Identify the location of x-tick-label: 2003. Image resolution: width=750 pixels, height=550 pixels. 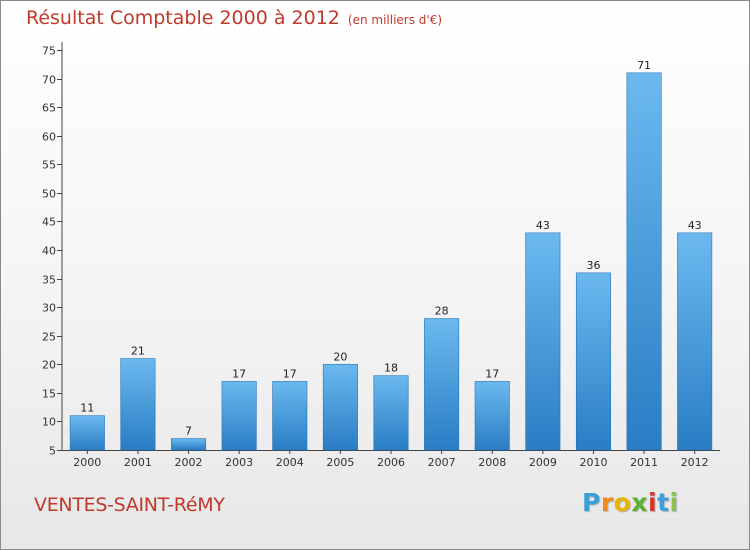
(239, 462).